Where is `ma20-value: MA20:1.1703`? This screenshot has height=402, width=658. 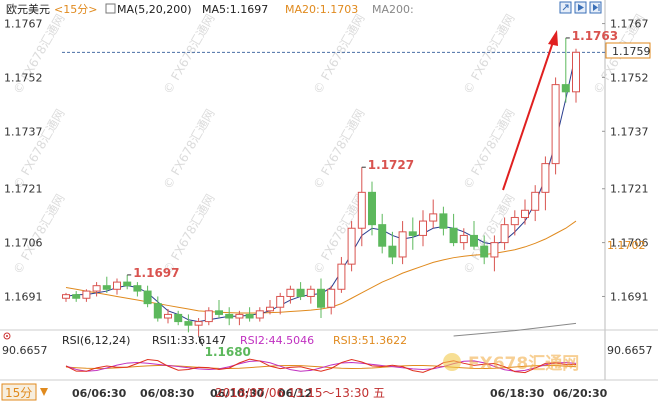
ma20-value: MA20:1.1703 is located at coordinates (321, 9).